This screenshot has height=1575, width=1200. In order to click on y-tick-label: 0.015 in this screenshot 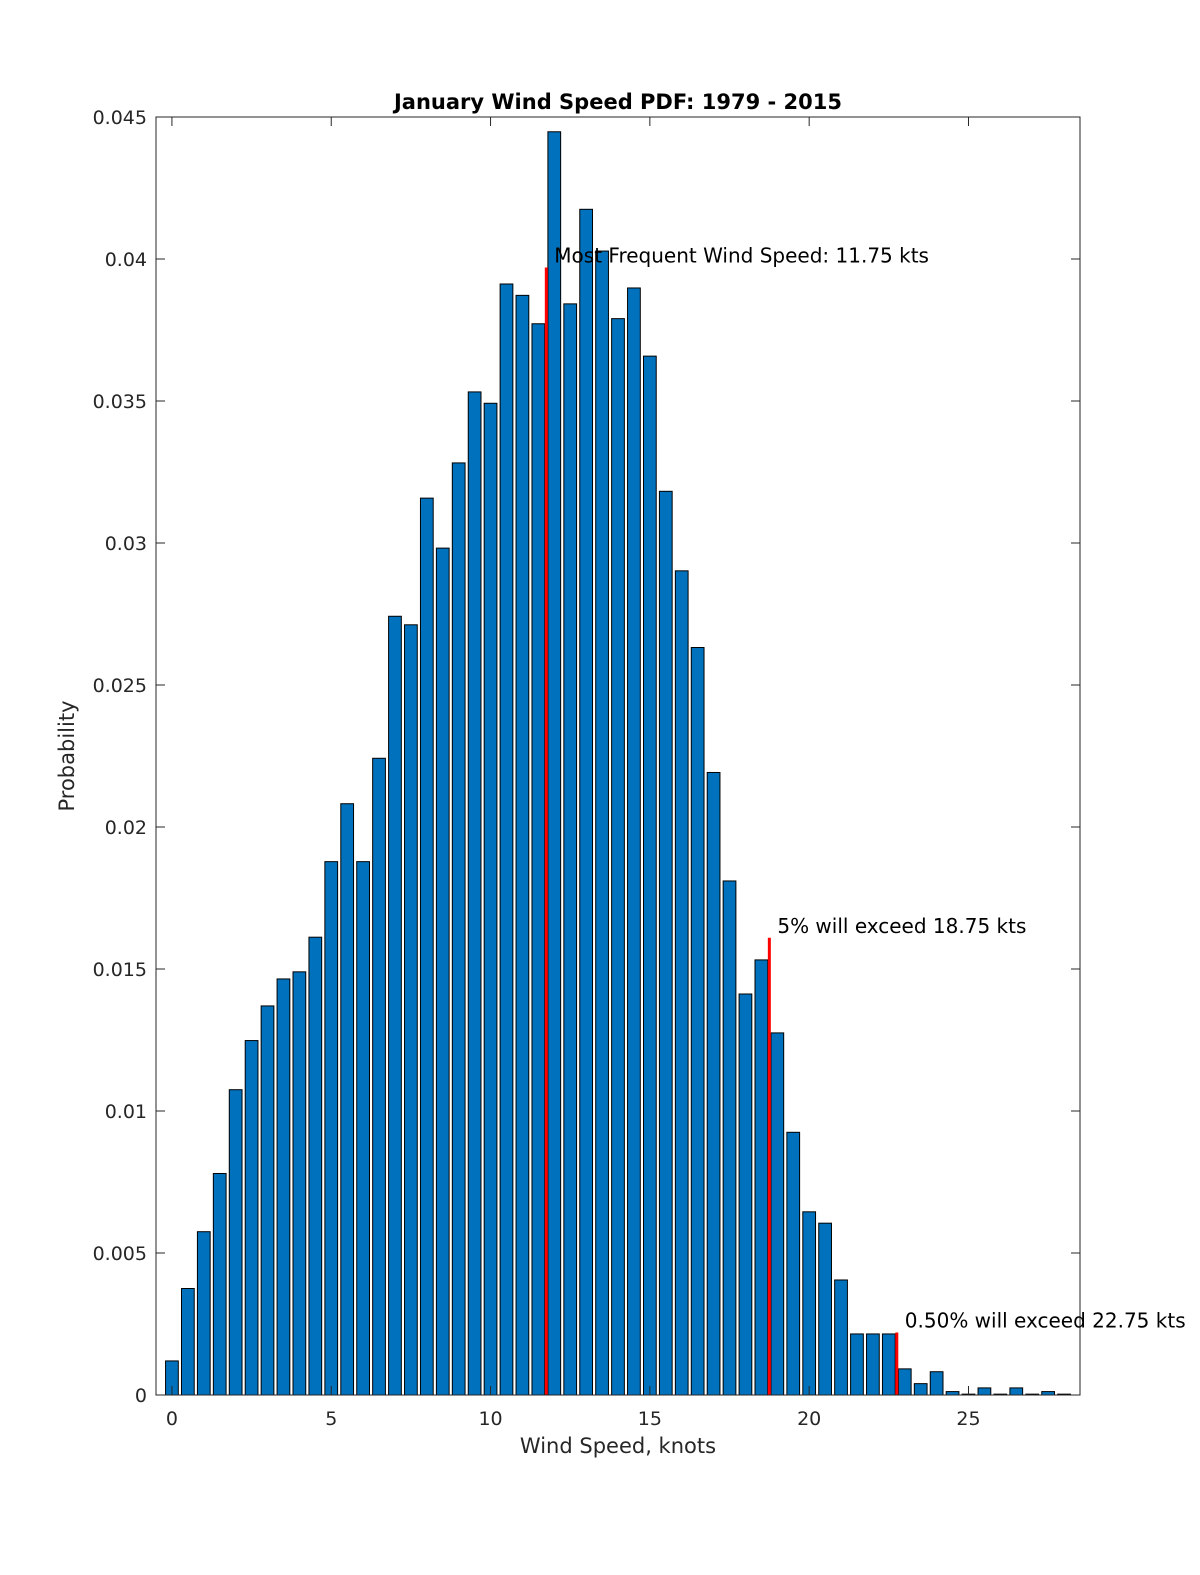, I will do `click(120, 970)`.